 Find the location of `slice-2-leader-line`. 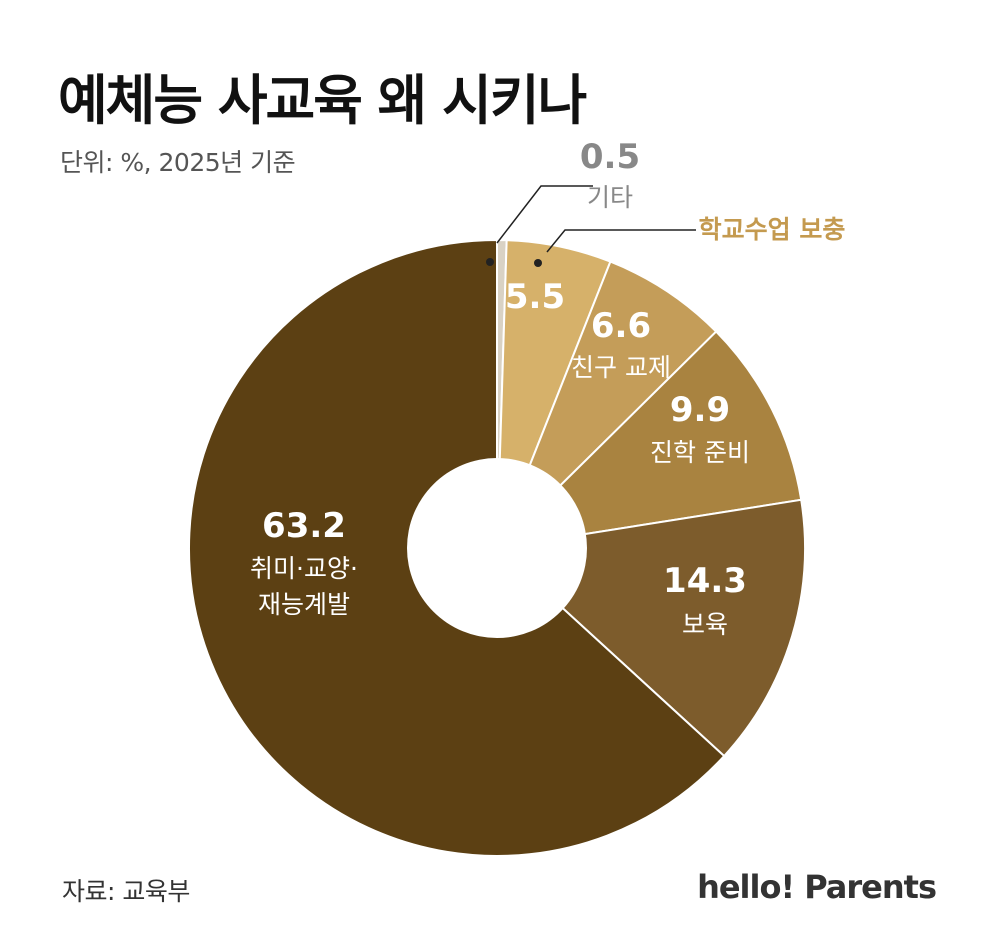

slice-2-leader-line is located at coordinates (621, 241).